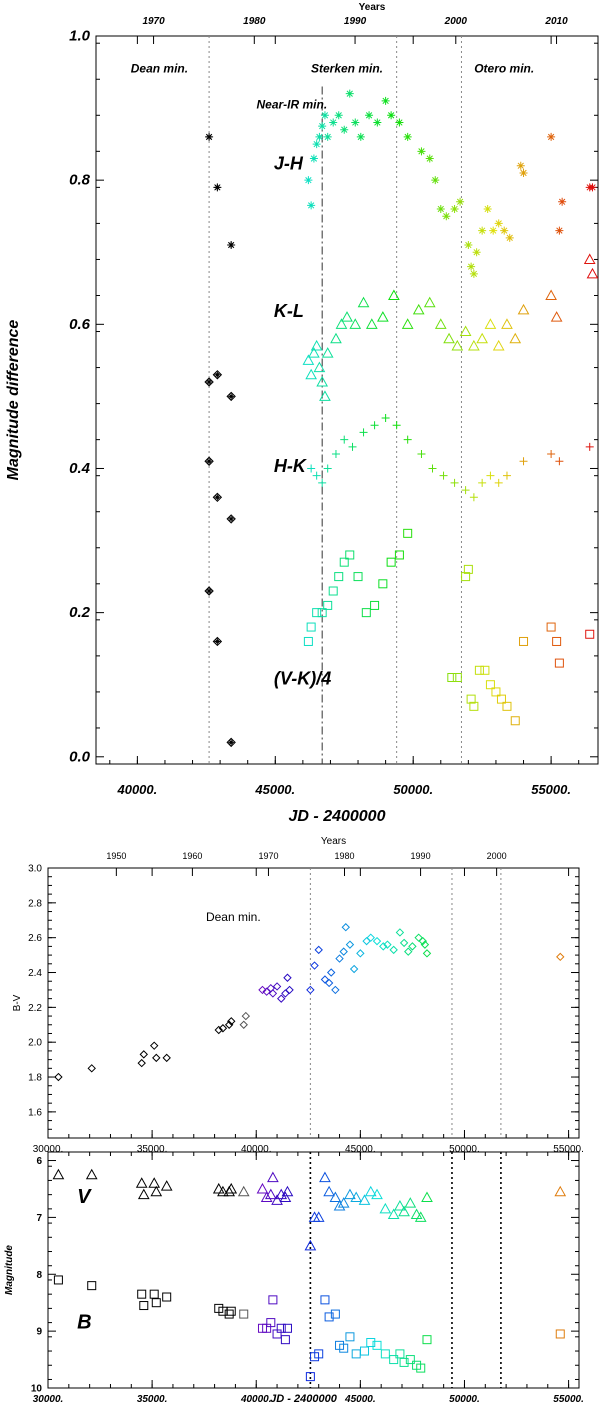  I want to click on y-axis-title: Magnitude difference, so click(13, 400).